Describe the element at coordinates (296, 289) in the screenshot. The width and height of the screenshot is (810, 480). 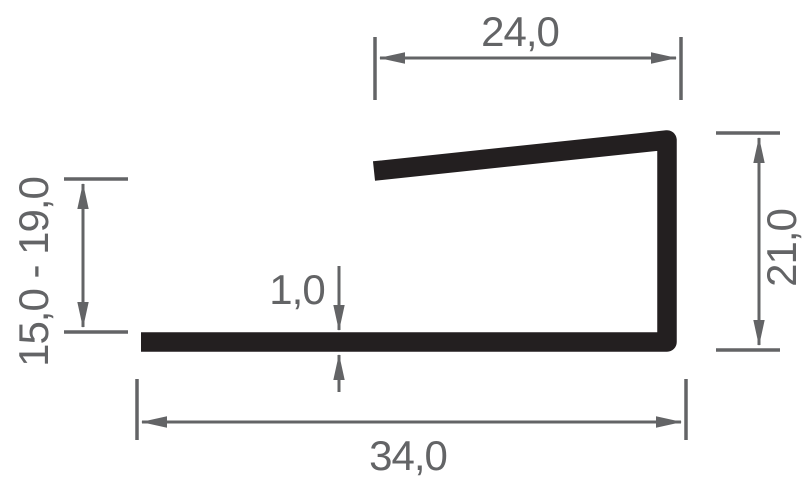
I see `dimension-label-material-thickness: 1,0` at that location.